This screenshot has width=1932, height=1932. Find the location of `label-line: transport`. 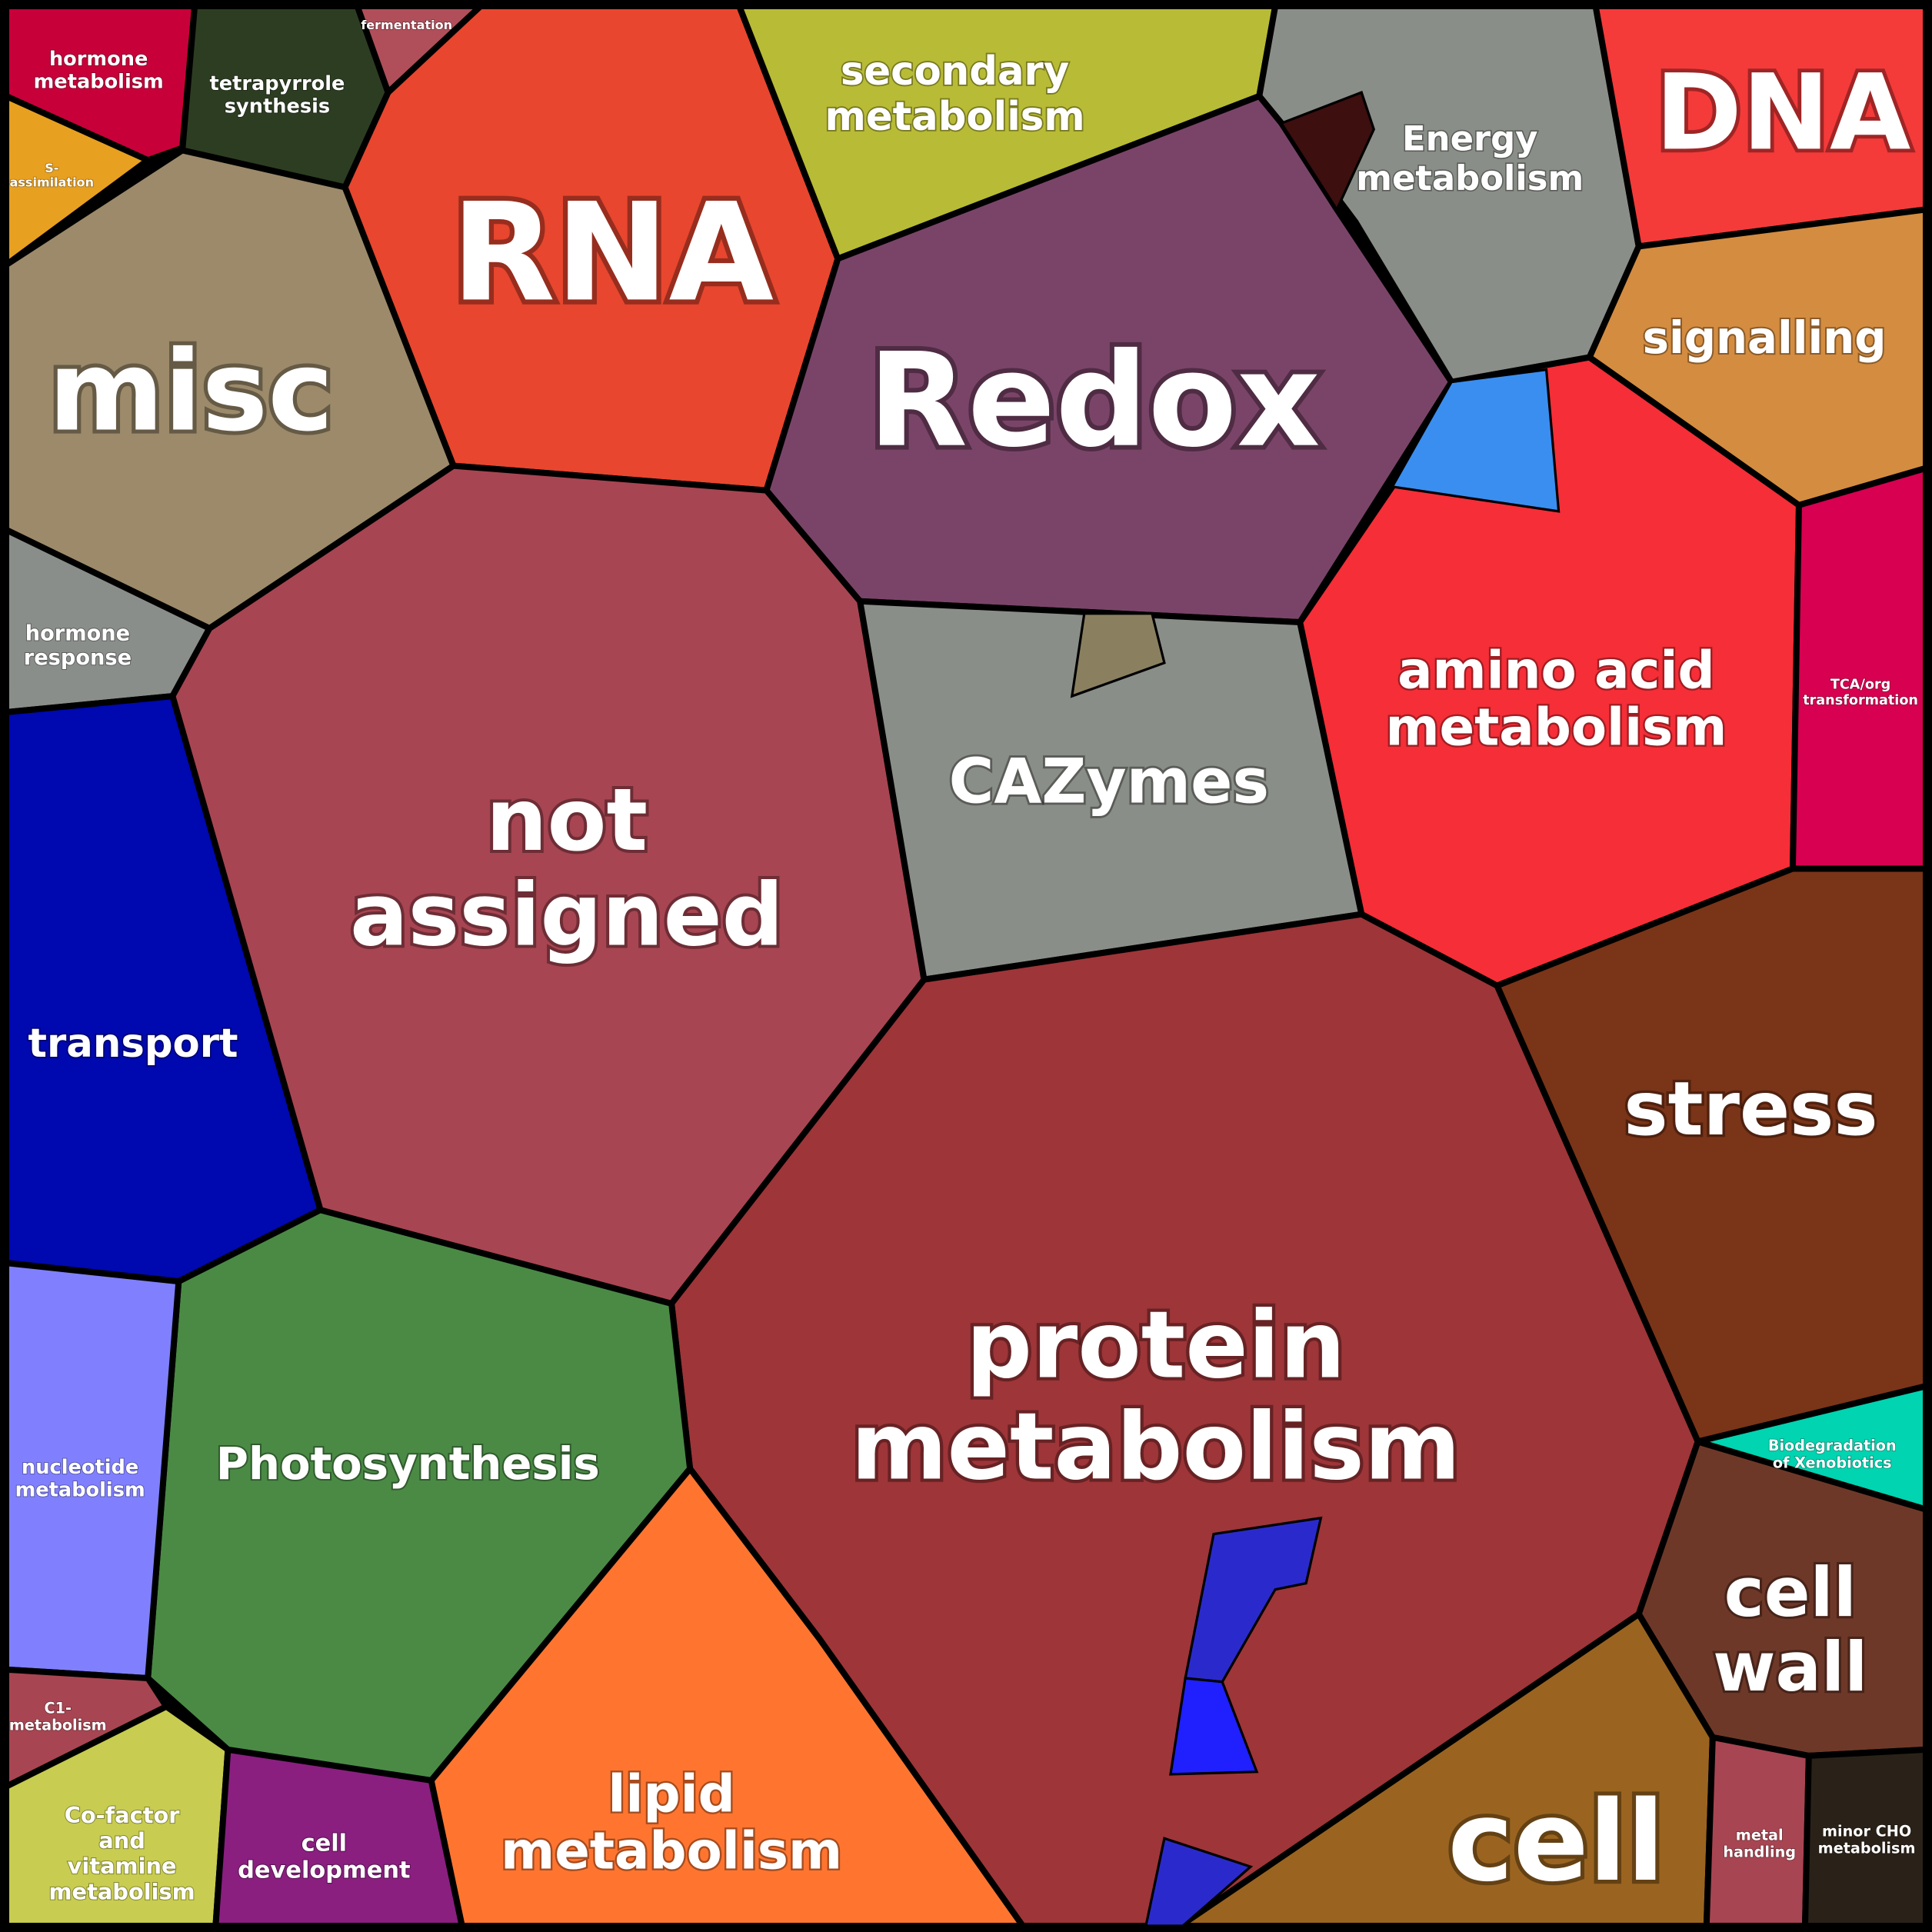

label-line: transport is located at coordinates (133, 1044).